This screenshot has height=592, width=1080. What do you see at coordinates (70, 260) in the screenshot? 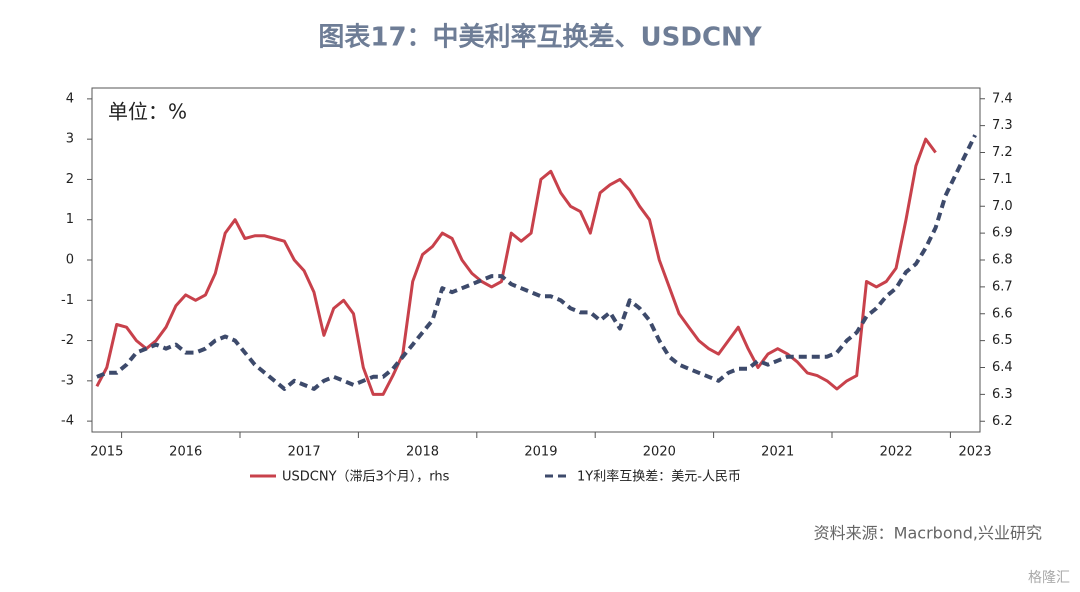
I see `y-tick-label: 0` at bounding box center [70, 260].